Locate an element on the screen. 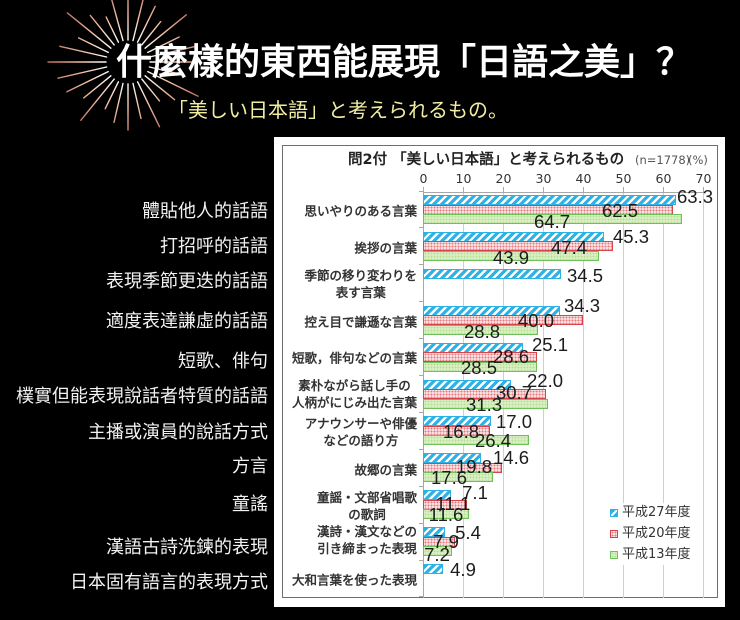 The width and height of the screenshot is (740, 620). x-axis-tick-label: 20 is located at coordinates (503, 178).